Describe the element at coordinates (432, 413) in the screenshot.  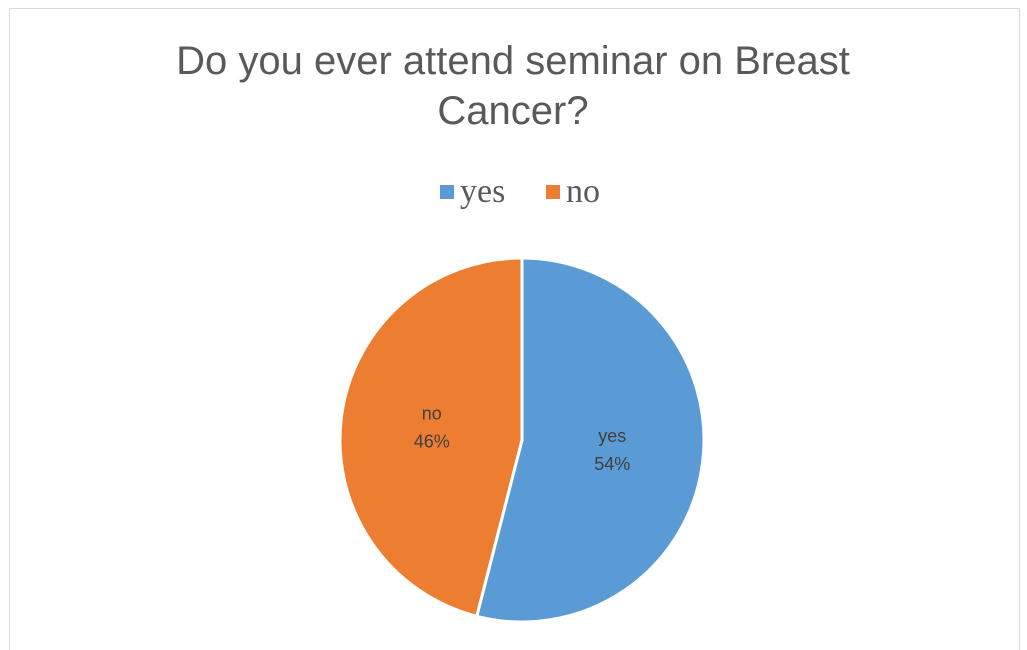
I see `data-label-name: no` at that location.